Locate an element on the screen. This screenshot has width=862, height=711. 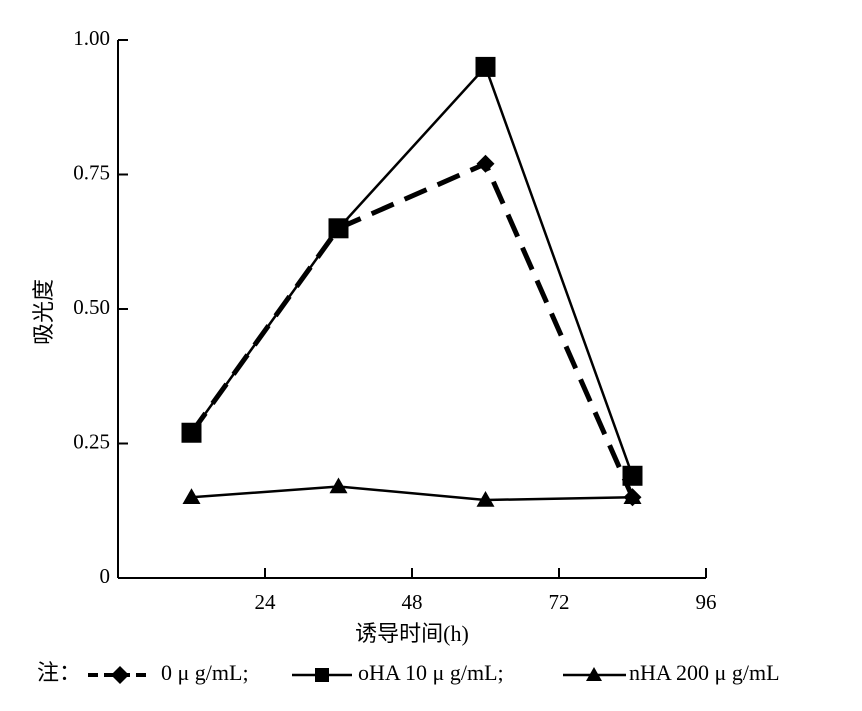
legend-label-1: 0 μ g/mL; is located at coordinates (205, 672).